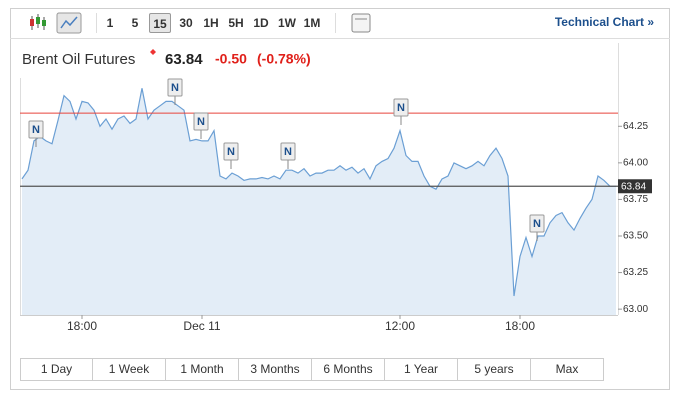  What do you see at coordinates (160, 23) in the screenshot?
I see `interval-button: 15` at bounding box center [160, 23].